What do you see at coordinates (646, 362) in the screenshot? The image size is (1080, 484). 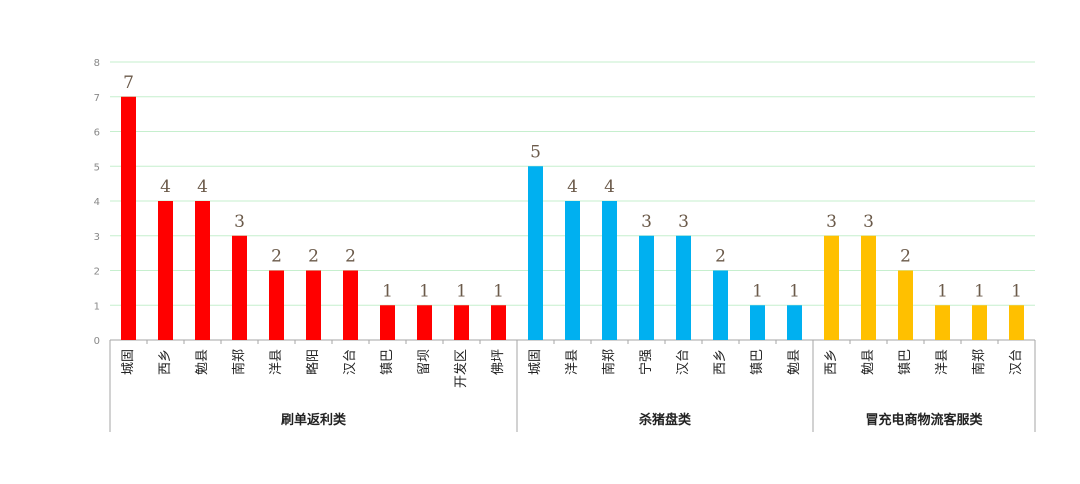 I see `category-label: 宁强` at bounding box center [646, 362].